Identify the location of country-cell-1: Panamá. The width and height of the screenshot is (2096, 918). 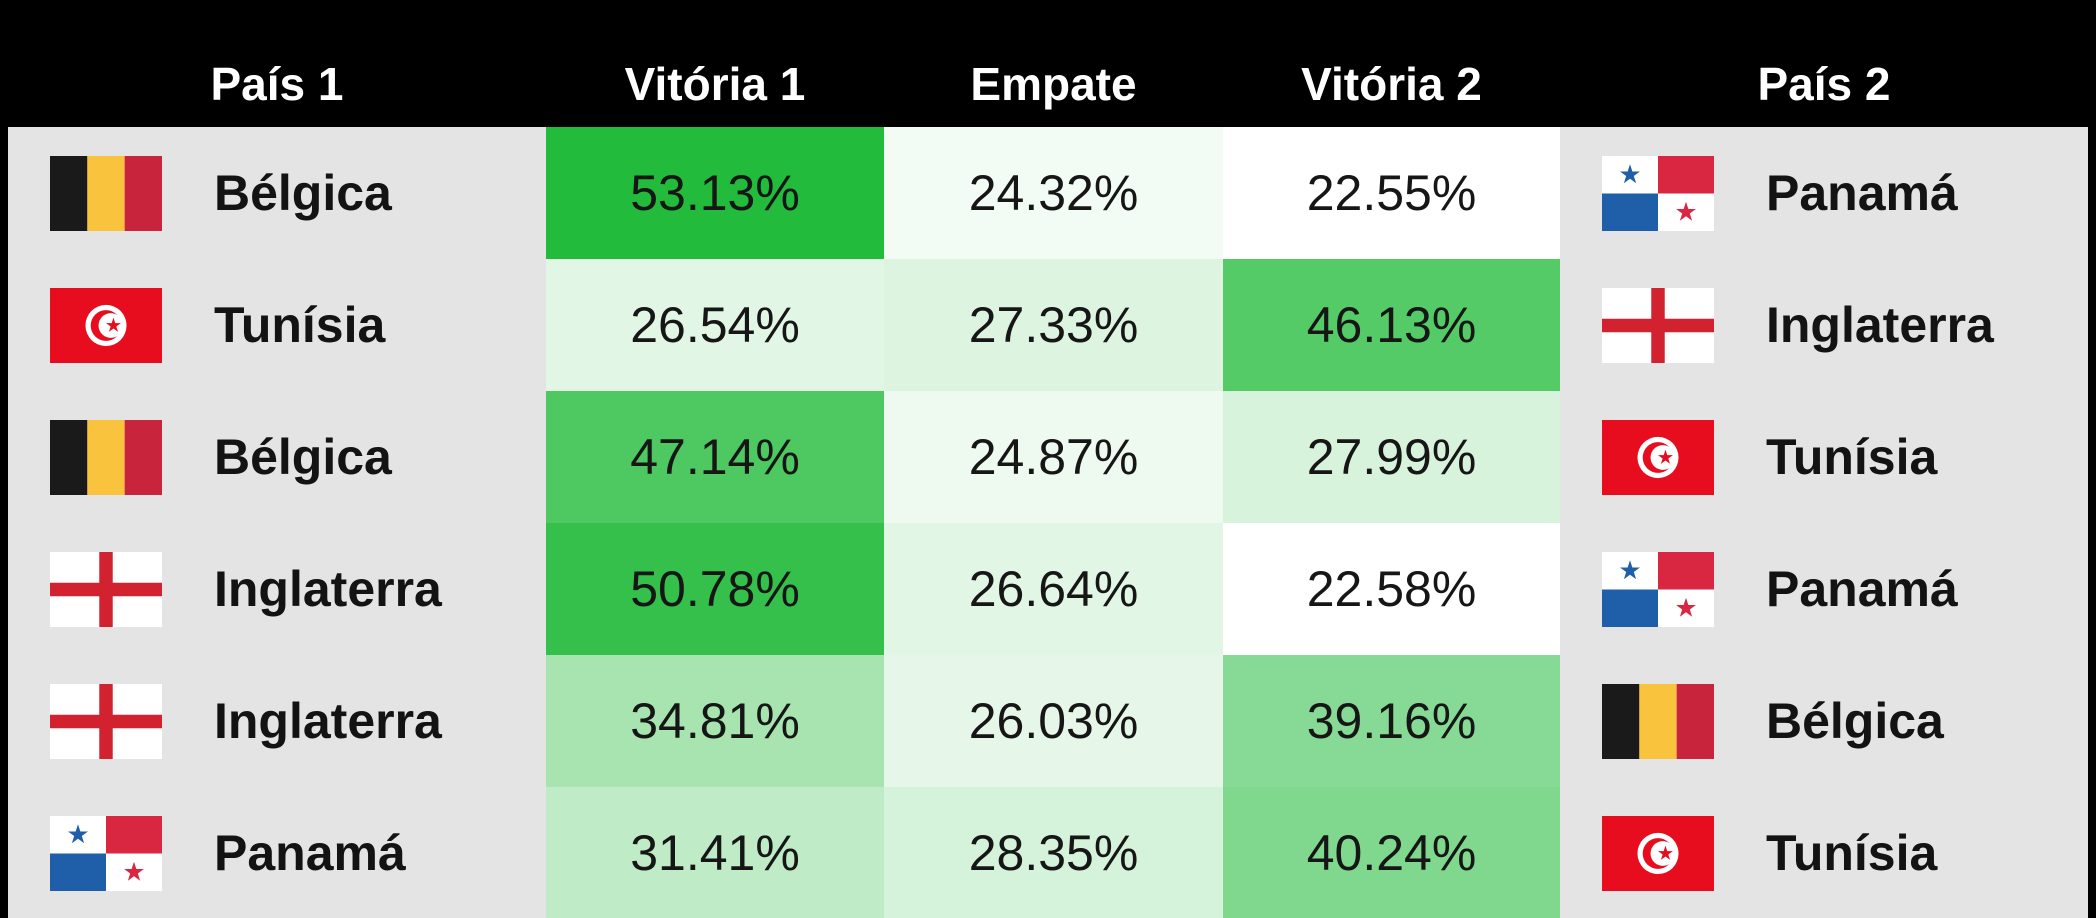
(277, 852).